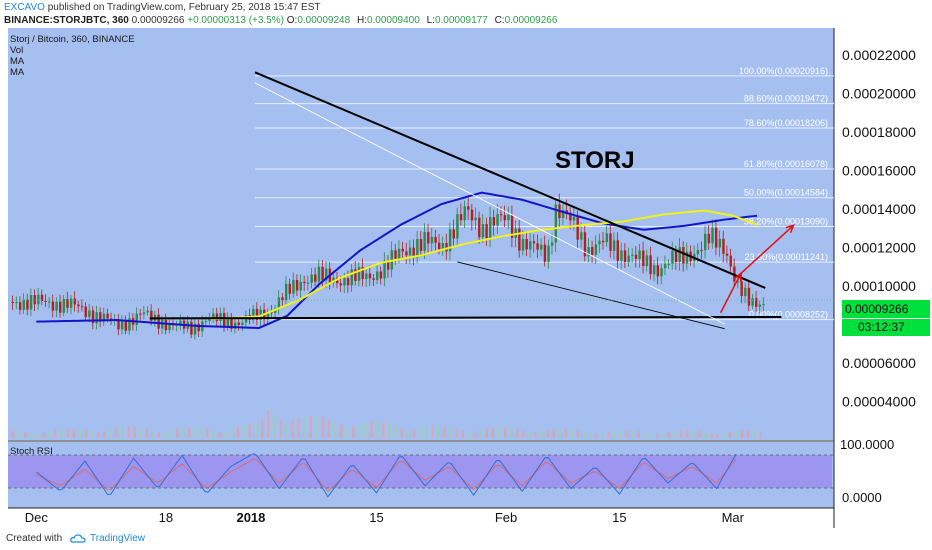  Describe the element at coordinates (506, 517) in the screenshot. I see `x-tick-label: Feb` at that location.